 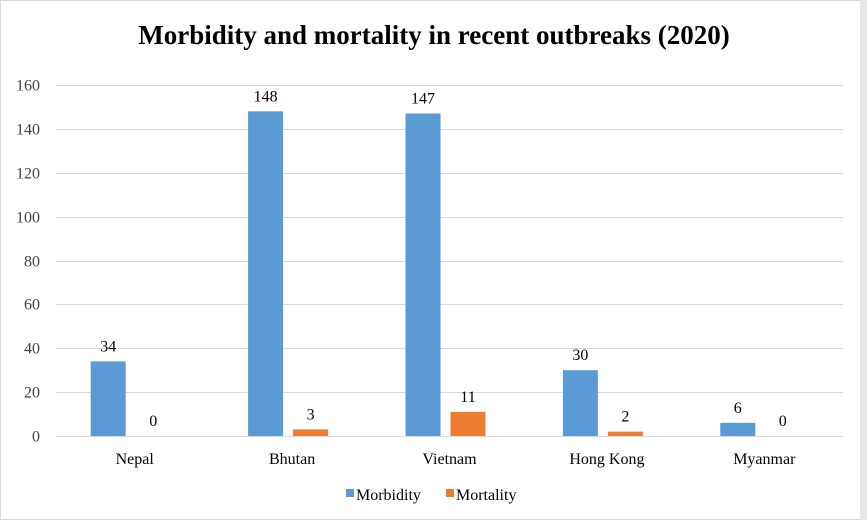 I want to click on data-label: 148, so click(x=266, y=96).